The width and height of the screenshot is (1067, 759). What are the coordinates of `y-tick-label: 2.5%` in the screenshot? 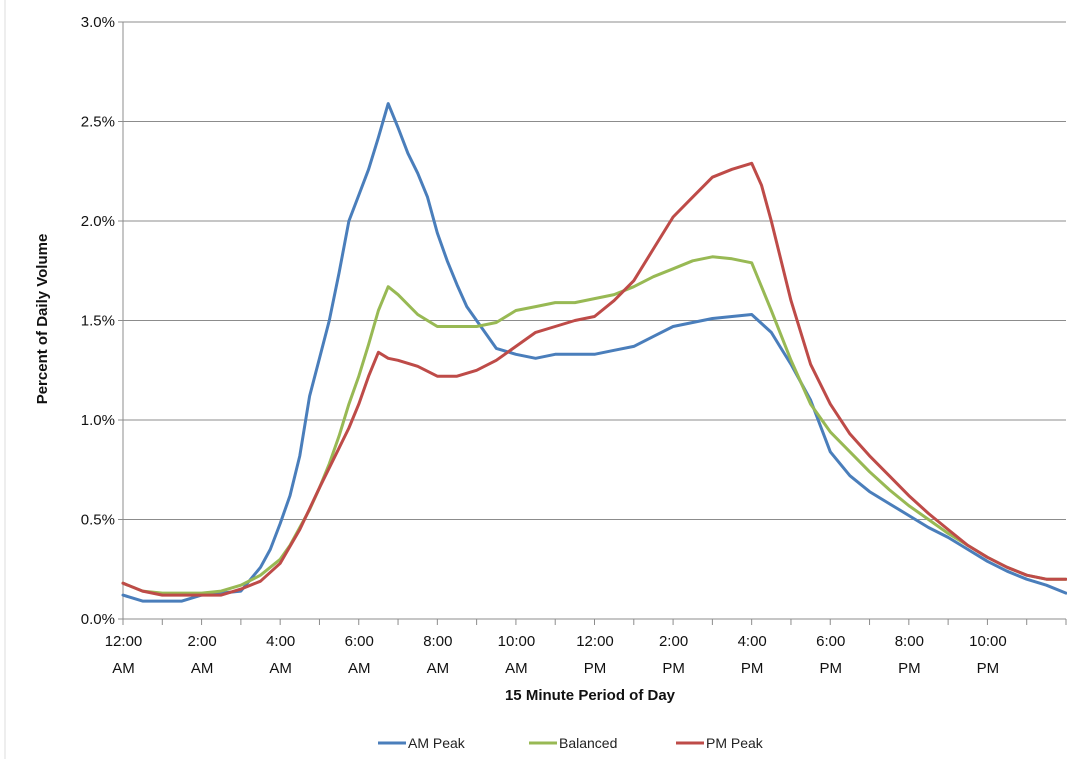 It's located at (98, 122).